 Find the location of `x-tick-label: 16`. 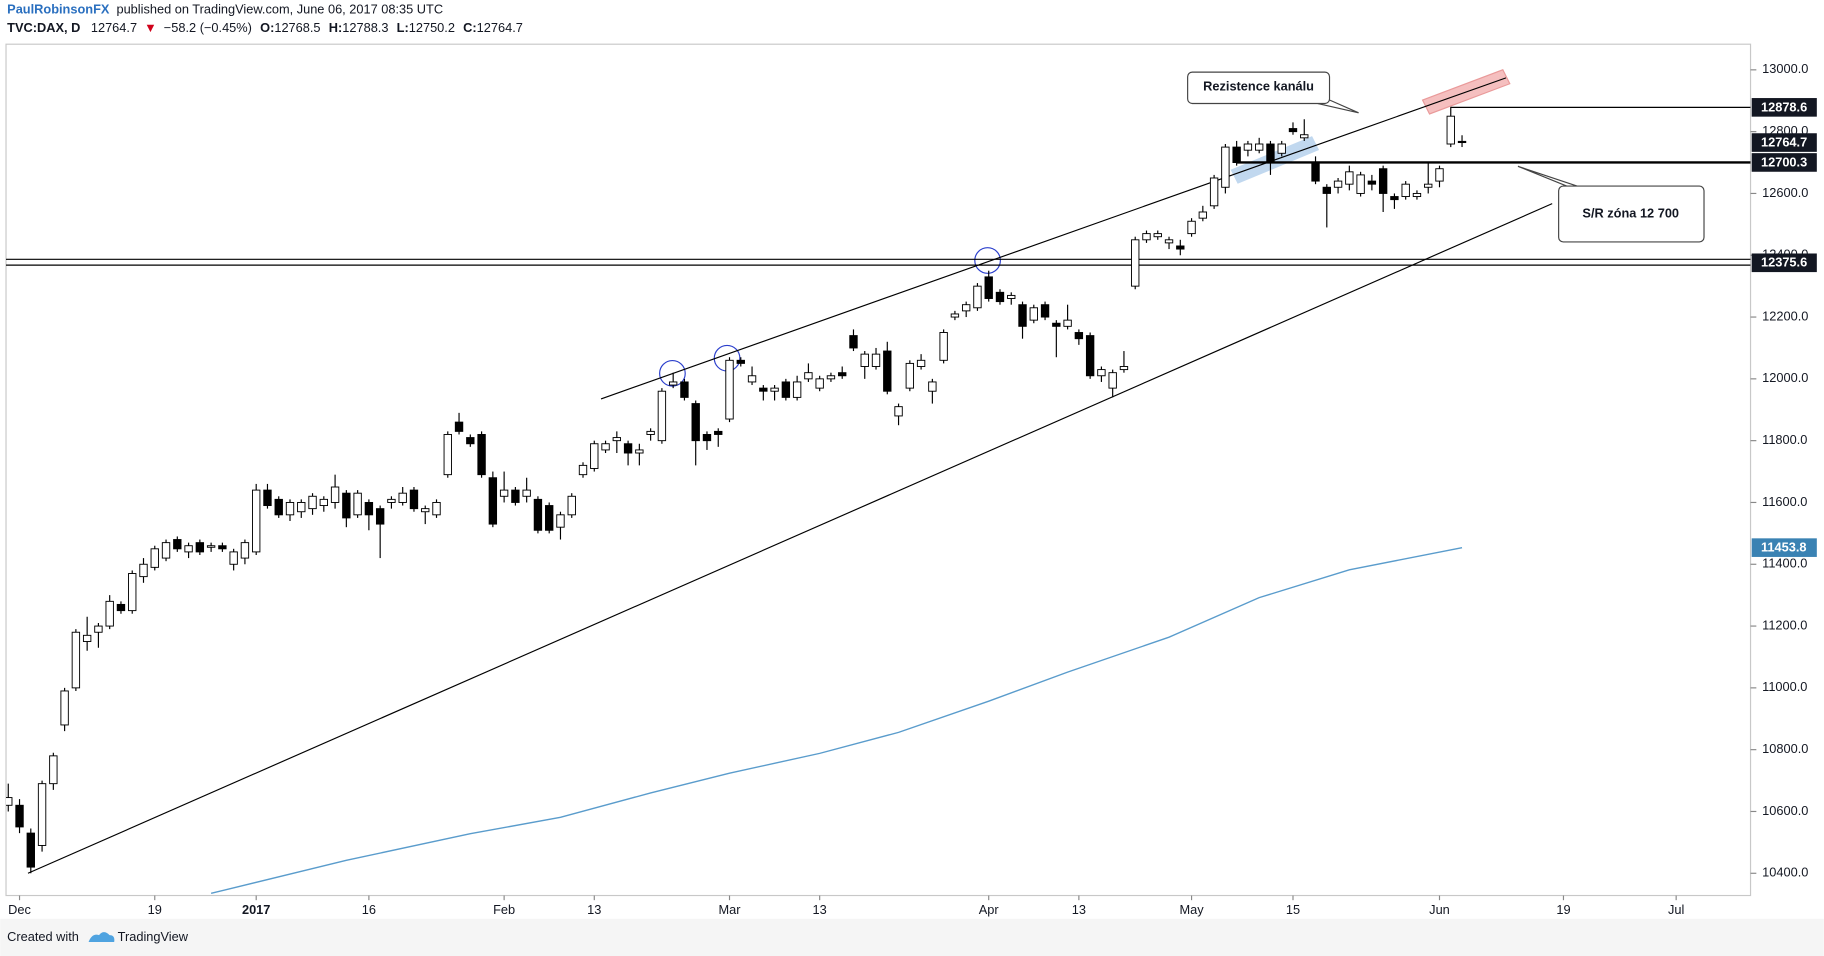

x-tick-label: 16 is located at coordinates (369, 909).